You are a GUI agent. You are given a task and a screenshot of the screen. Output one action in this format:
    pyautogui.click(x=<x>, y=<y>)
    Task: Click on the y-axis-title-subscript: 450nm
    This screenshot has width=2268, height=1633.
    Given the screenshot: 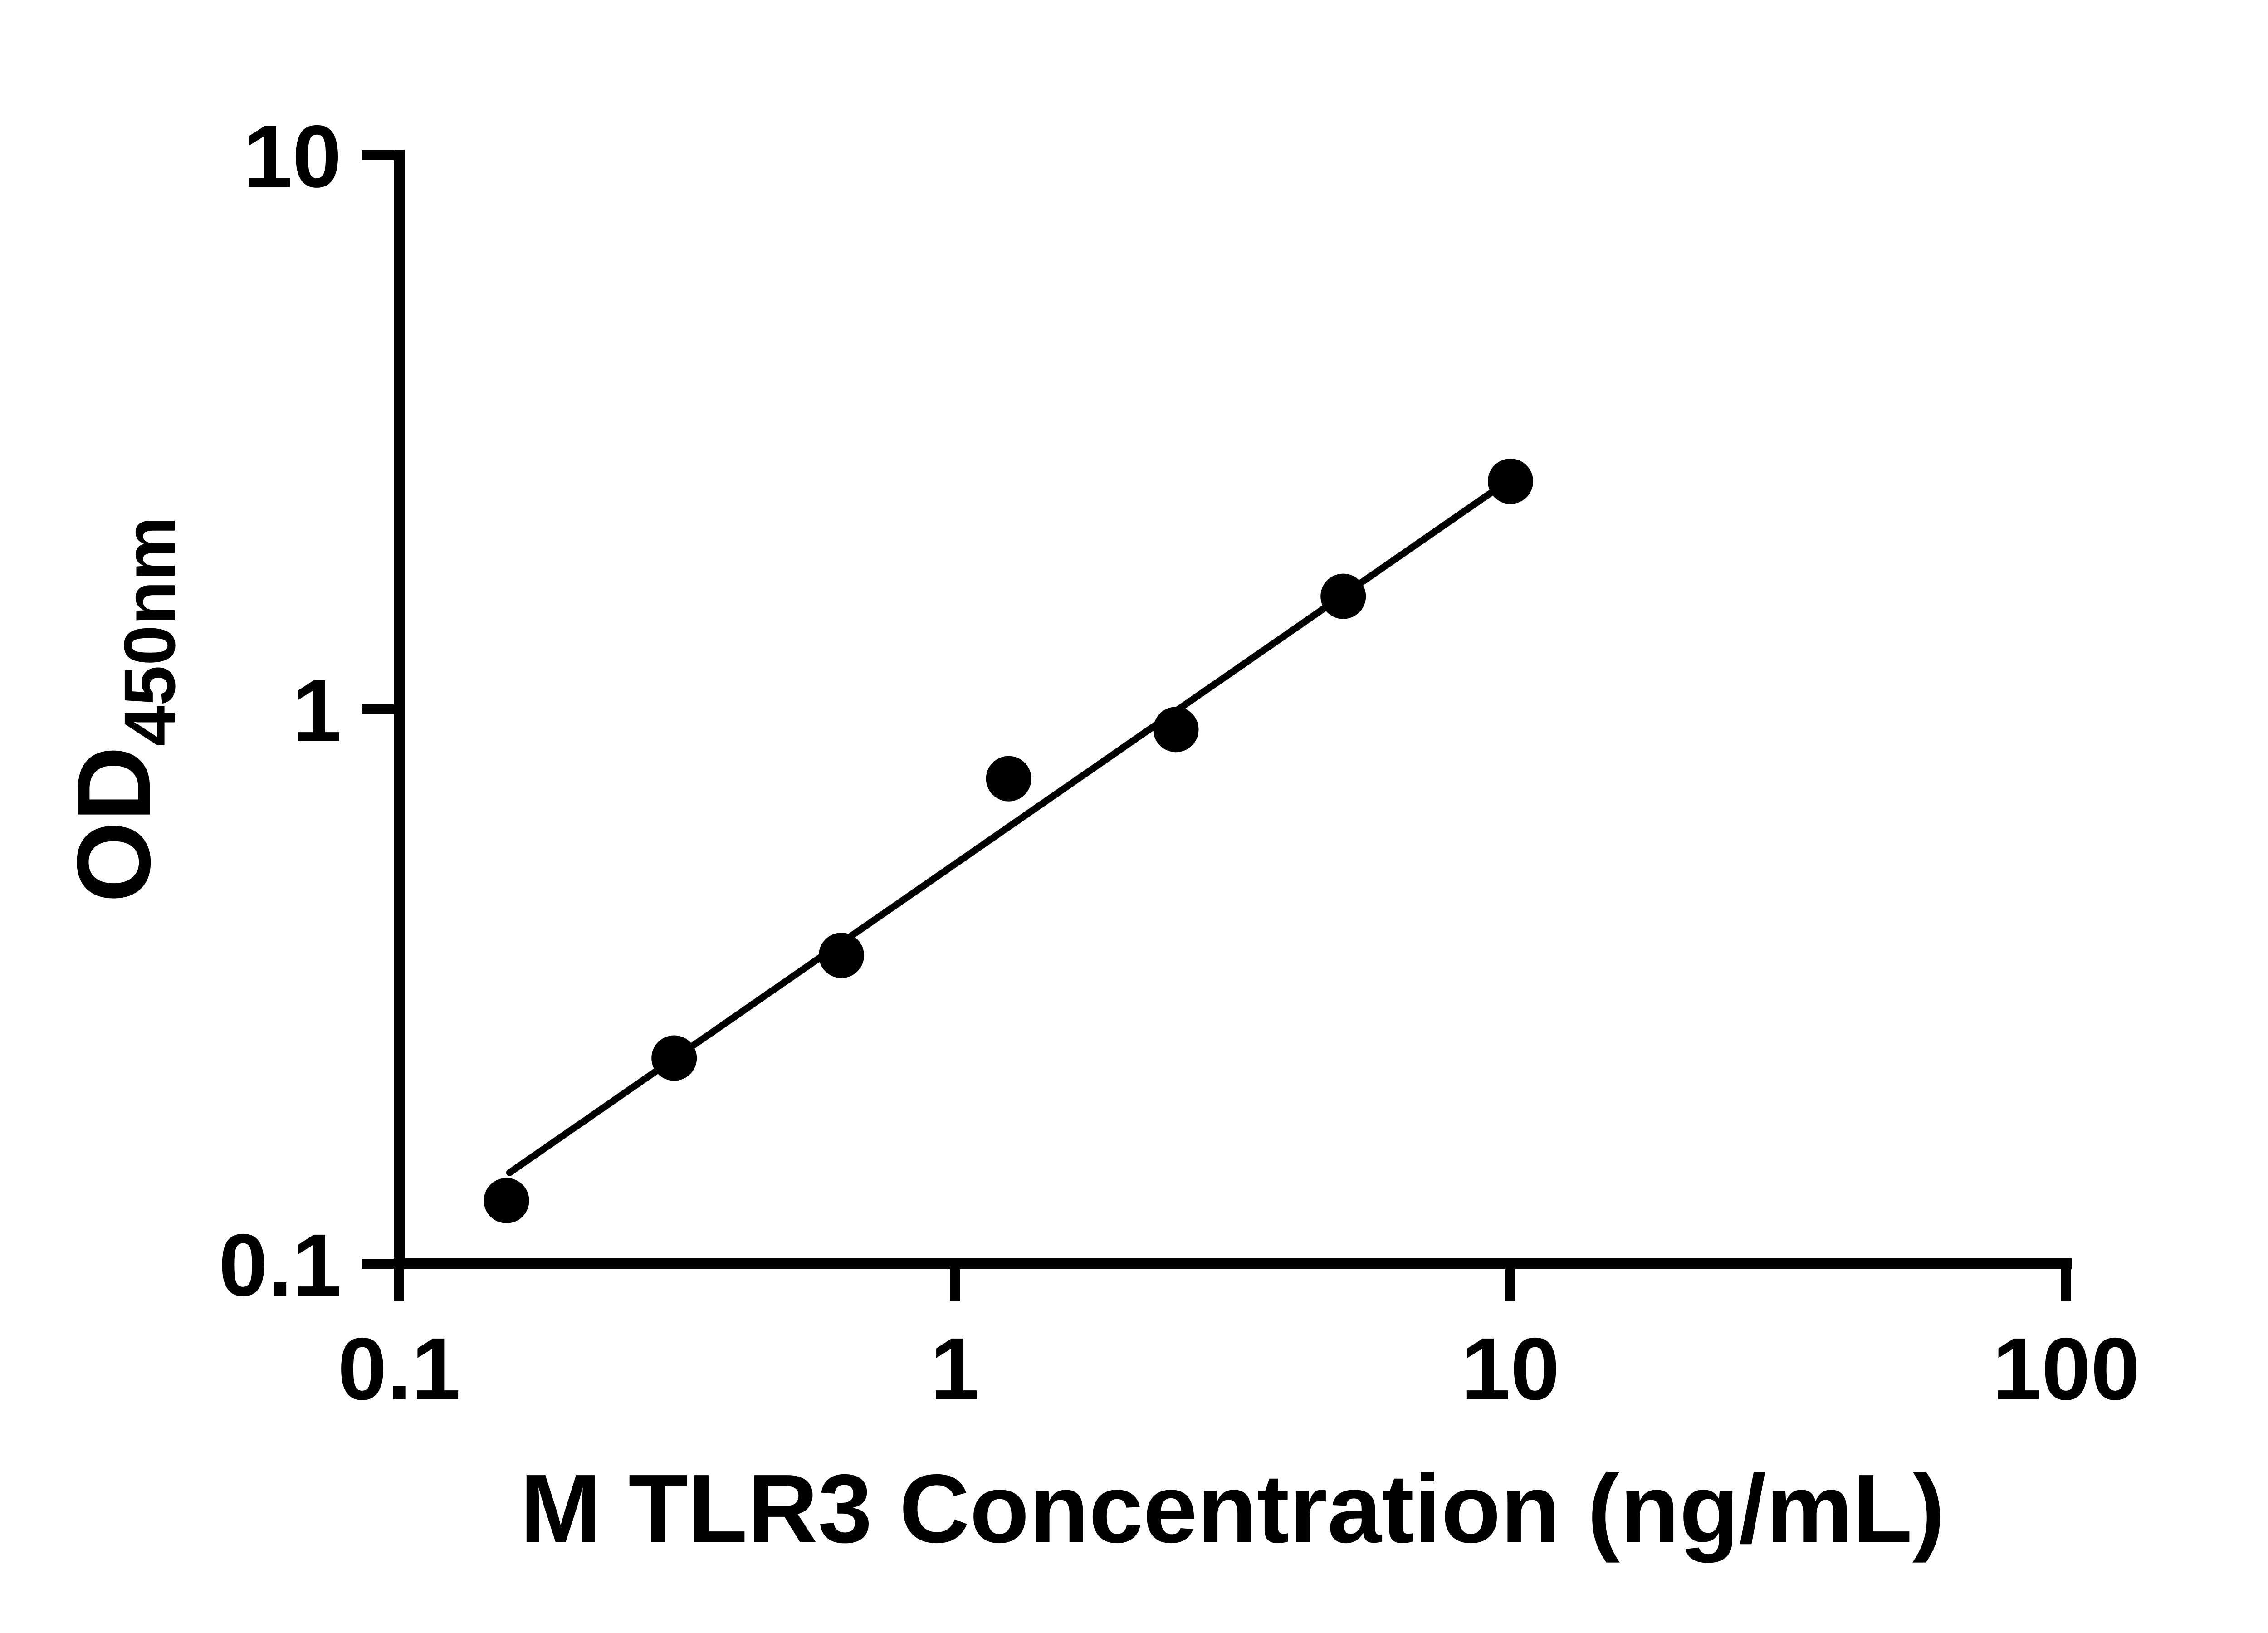 What is the action you would take?
    pyautogui.click(x=150, y=631)
    